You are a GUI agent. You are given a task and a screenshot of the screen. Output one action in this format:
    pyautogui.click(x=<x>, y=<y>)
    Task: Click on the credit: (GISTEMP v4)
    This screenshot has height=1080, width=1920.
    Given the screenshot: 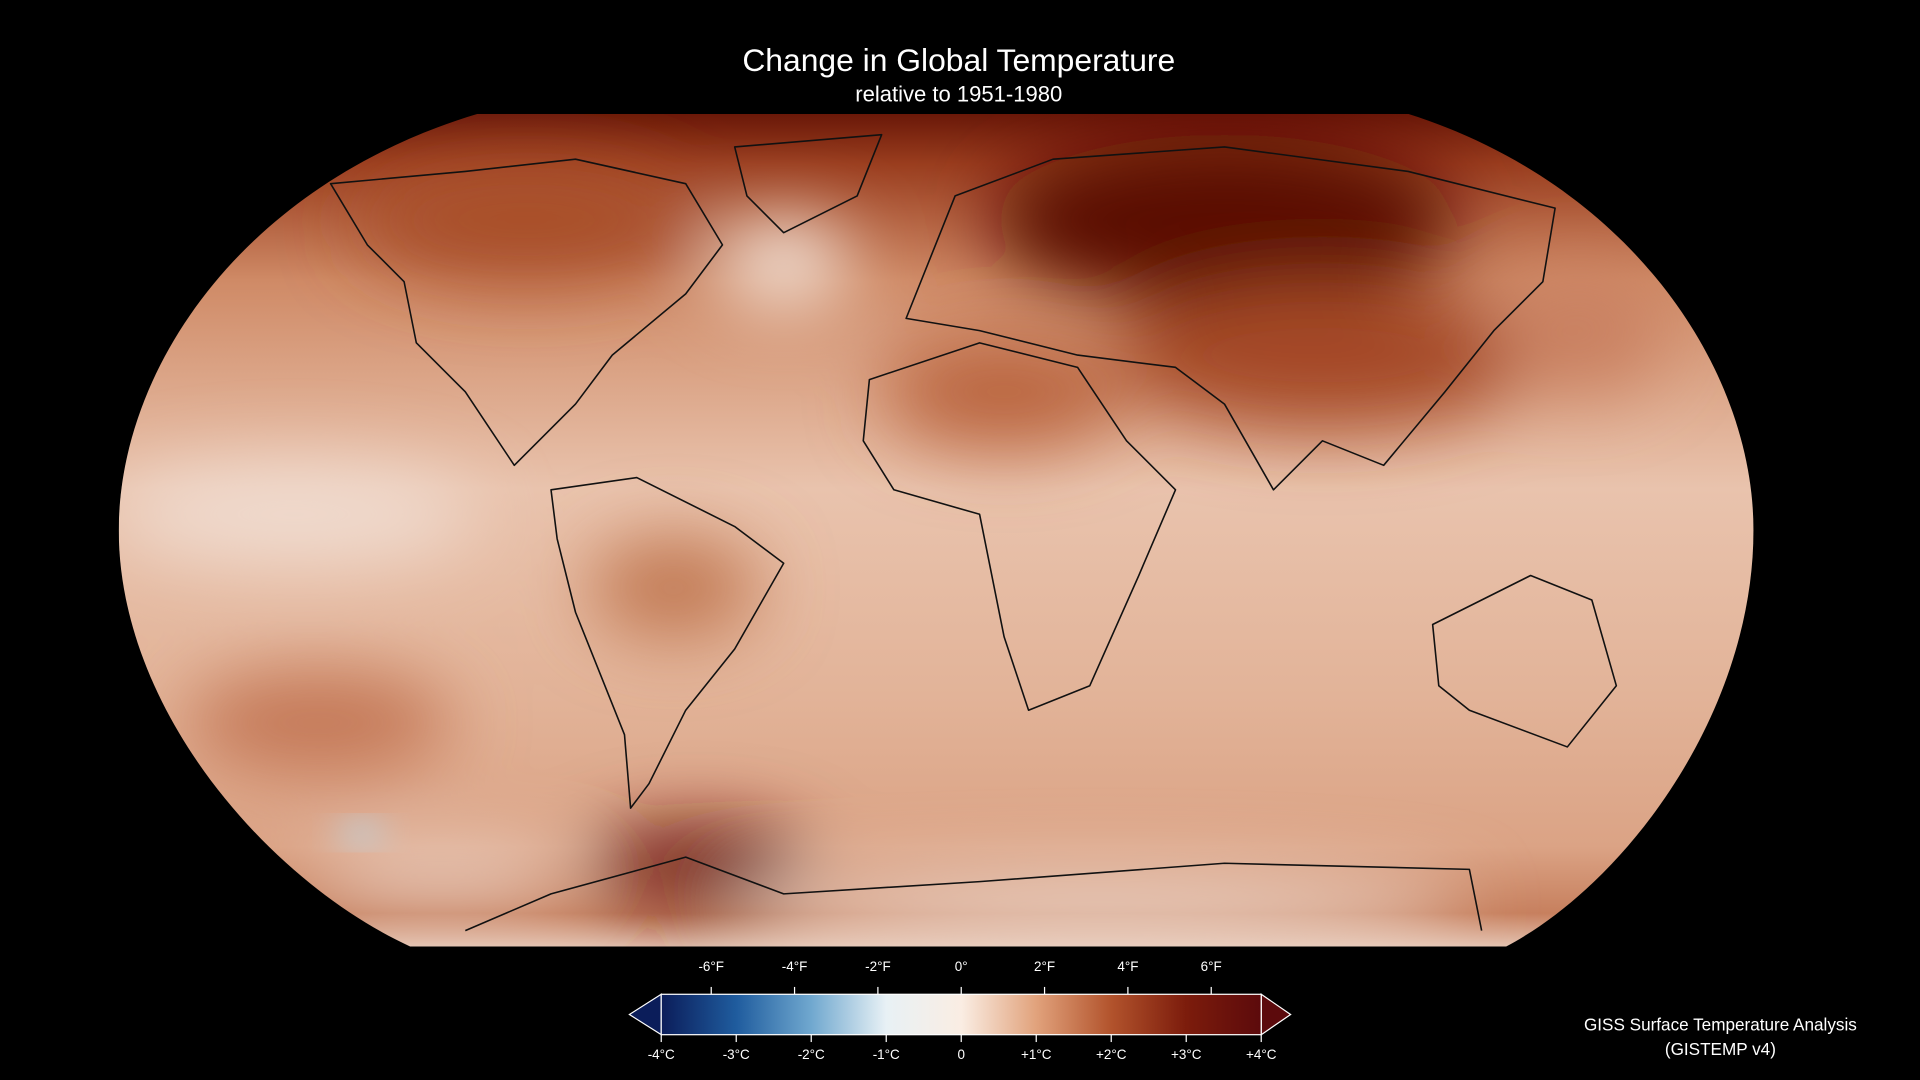 What is the action you would take?
    pyautogui.click(x=1720, y=1049)
    